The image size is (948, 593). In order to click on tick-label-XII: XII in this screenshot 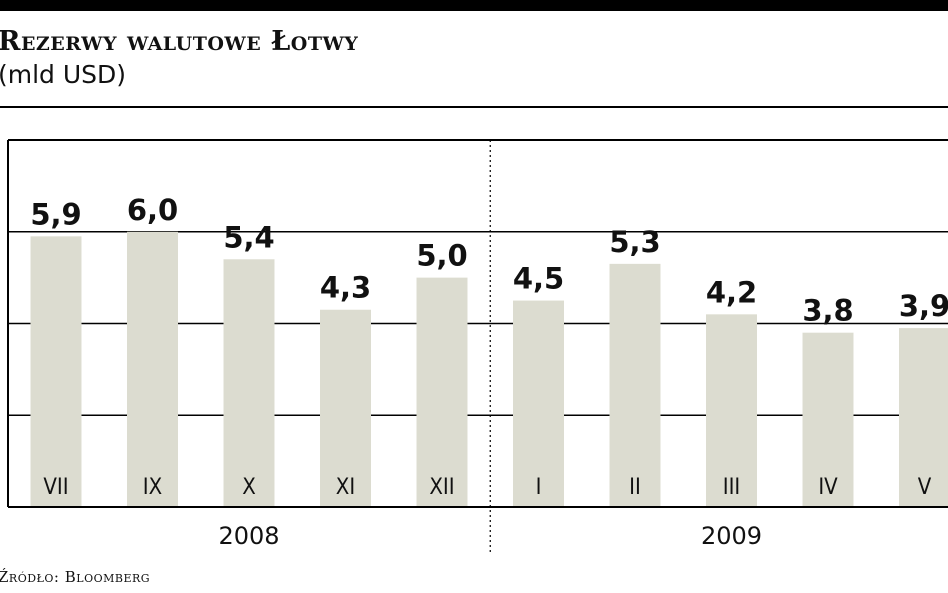, I will do `click(441, 487)`.